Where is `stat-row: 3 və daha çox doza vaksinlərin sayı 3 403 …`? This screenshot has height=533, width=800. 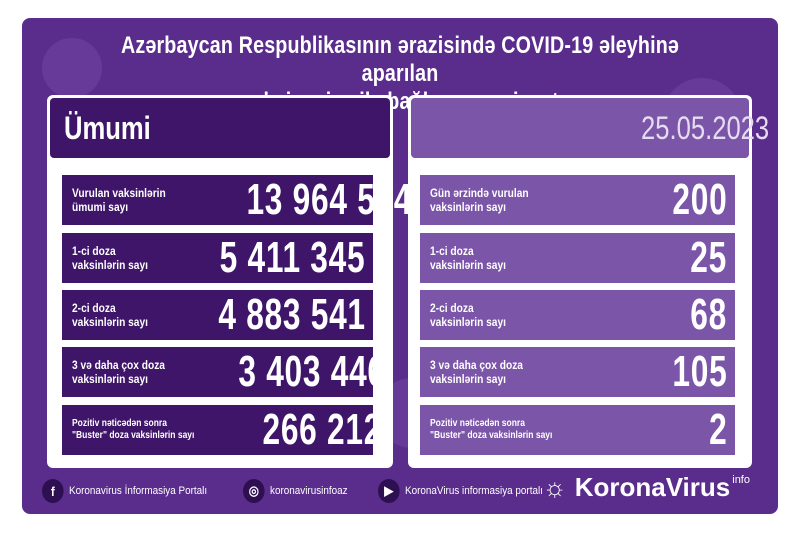 stat-row: 3 və daha çox doza vaksinlərin sayı 3 403 … is located at coordinates (223, 372).